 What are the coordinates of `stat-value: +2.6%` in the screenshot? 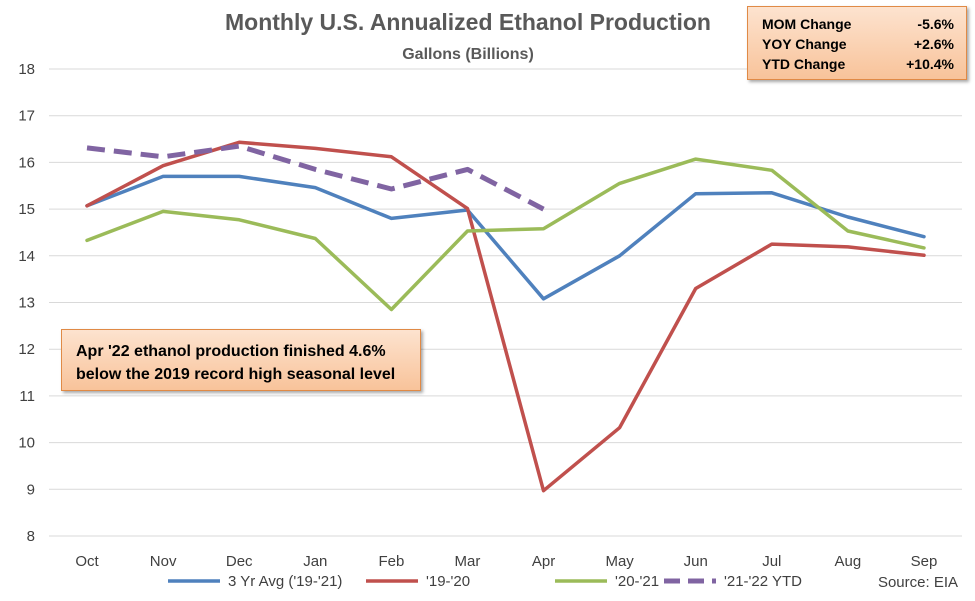 It's located at (933, 44).